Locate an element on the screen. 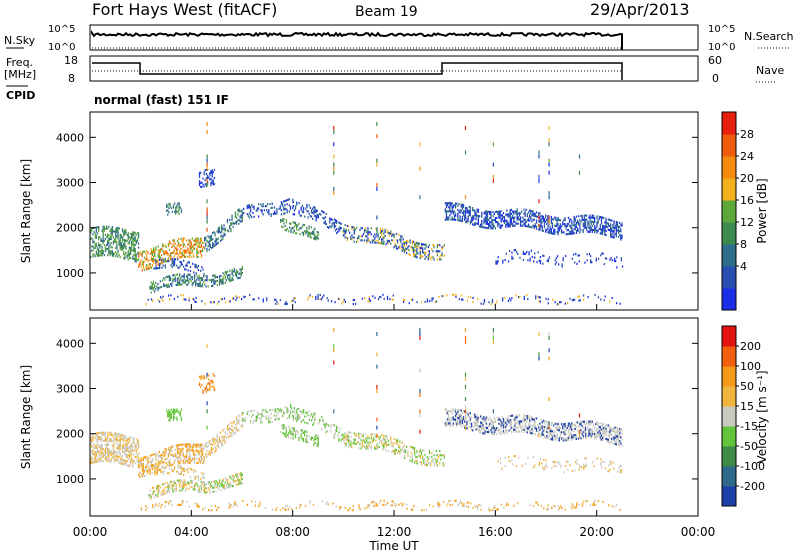 Image resolution: width=800 pixels, height=554 pixels. colorbar-tick-label: 28 is located at coordinates (747, 134).